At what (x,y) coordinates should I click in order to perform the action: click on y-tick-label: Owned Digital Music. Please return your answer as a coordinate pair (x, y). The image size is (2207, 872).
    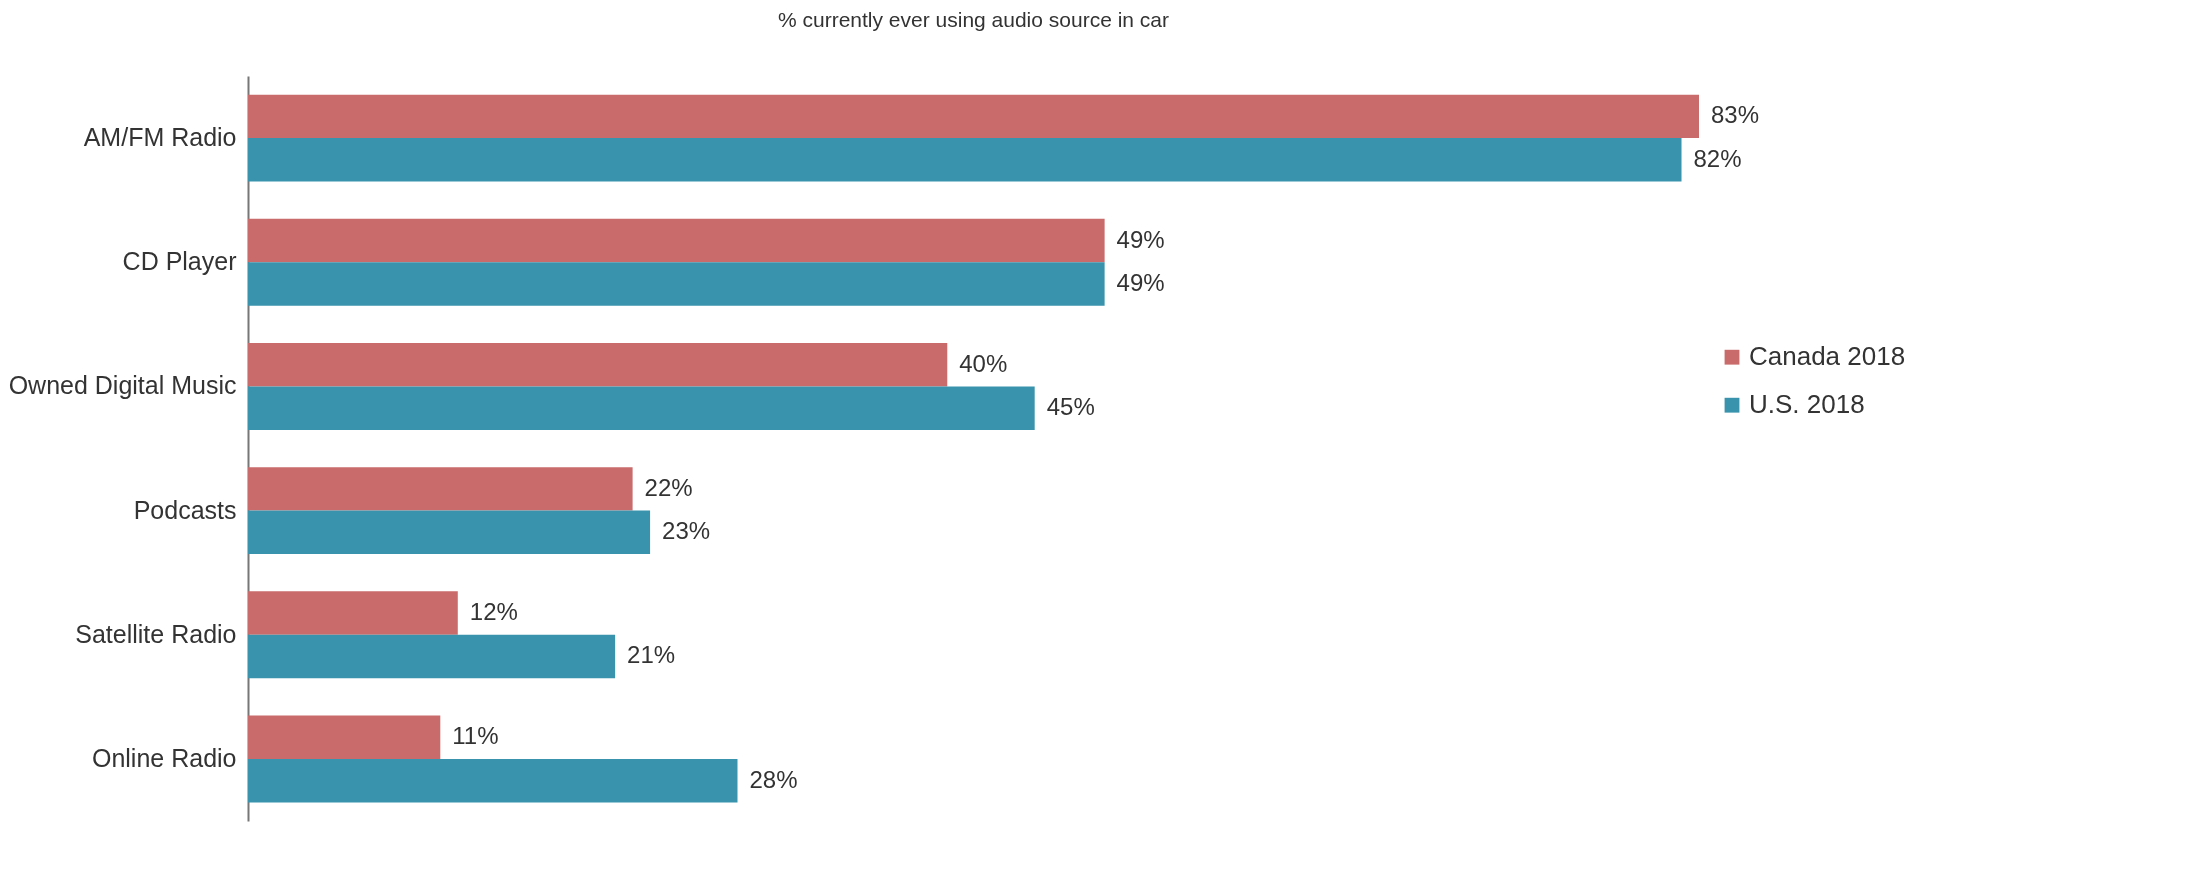
    Looking at the image, I should click on (122, 385).